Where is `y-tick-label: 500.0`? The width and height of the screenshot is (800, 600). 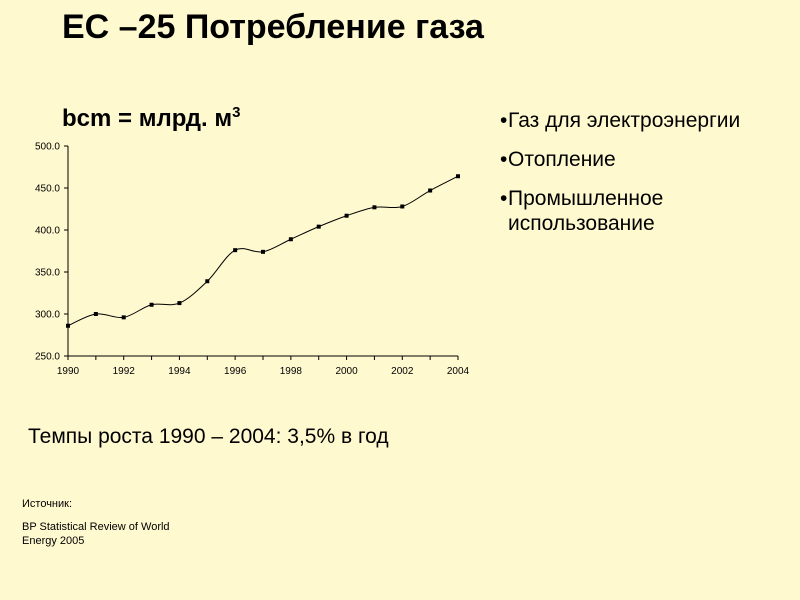 y-tick-label: 500.0 is located at coordinates (47, 147).